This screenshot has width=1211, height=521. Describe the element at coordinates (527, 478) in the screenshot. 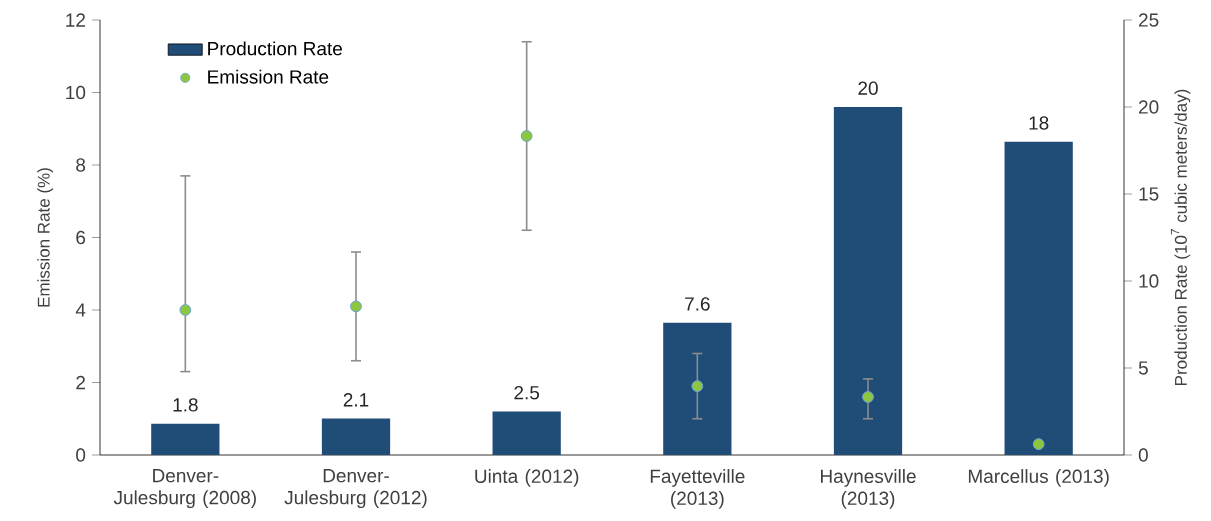

I see `x-tick-label: Uinta (2012)` at that location.